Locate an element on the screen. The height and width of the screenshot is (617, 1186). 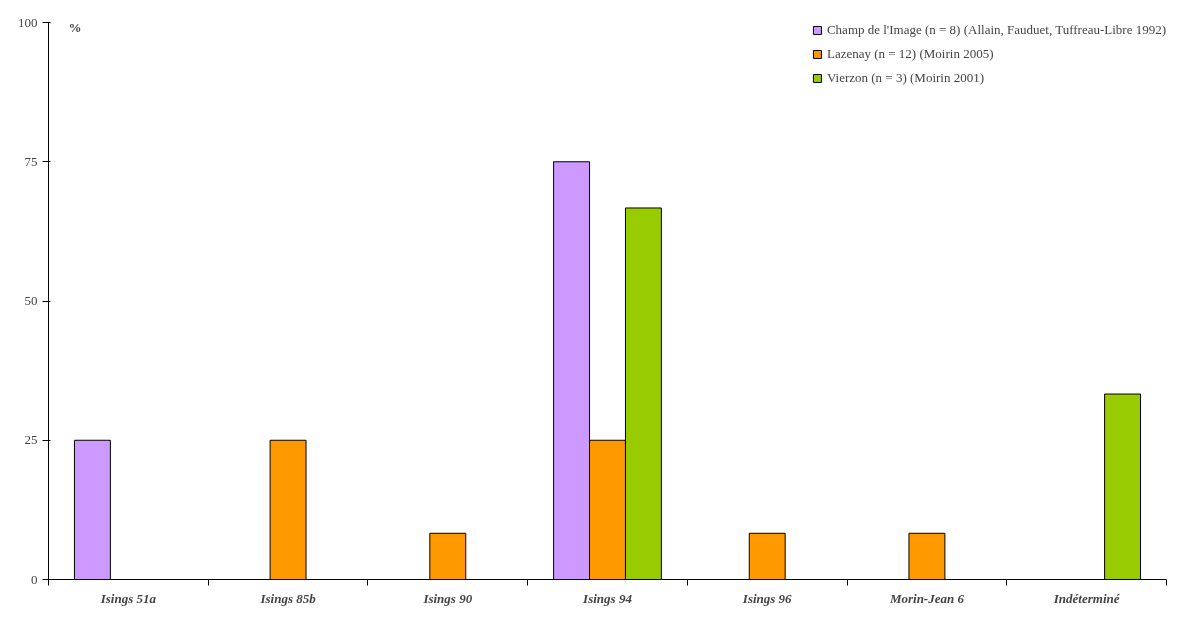
x-tick-label: Isings 85b is located at coordinates (288, 598).